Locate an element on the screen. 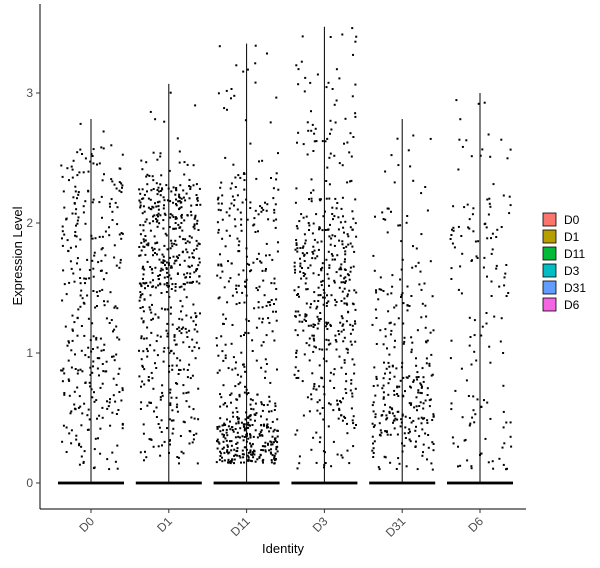  violin-baselines is located at coordinates (285, 483).